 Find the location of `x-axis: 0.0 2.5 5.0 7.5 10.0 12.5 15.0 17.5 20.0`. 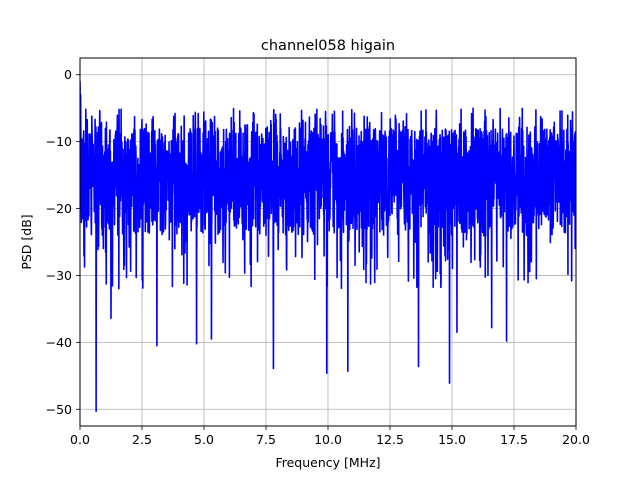

x-axis: 0.0 2.5 5.0 7.5 10.0 12.5 15.0 17.5 20.0 is located at coordinates (330, 436).